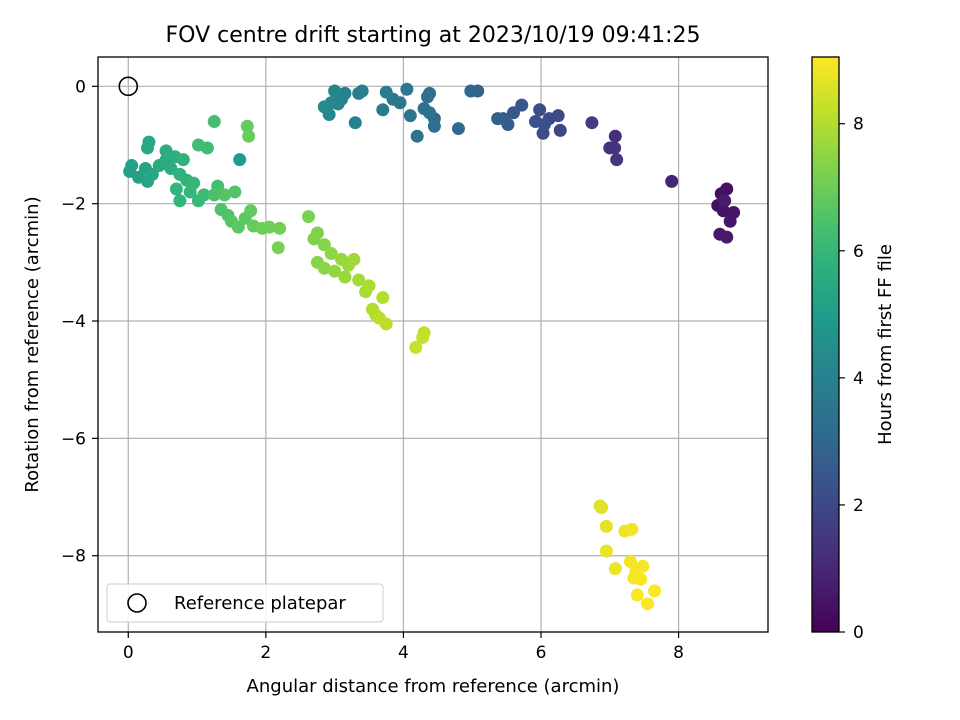 This screenshot has width=960, height=720. What do you see at coordinates (128, 86) in the screenshot?
I see `reference-platepar-marker` at bounding box center [128, 86].